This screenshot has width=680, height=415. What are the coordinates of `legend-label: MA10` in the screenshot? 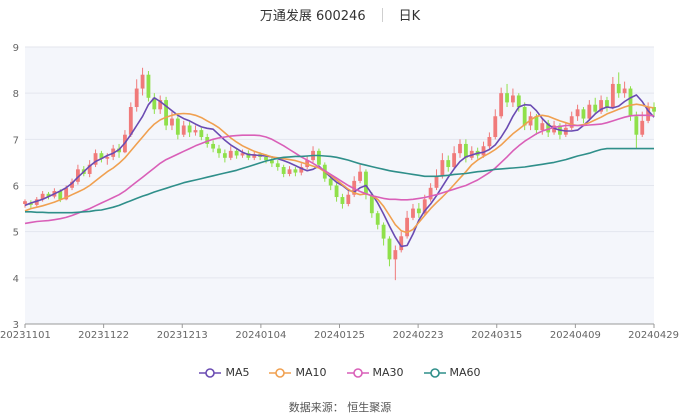 It's located at (311, 372).